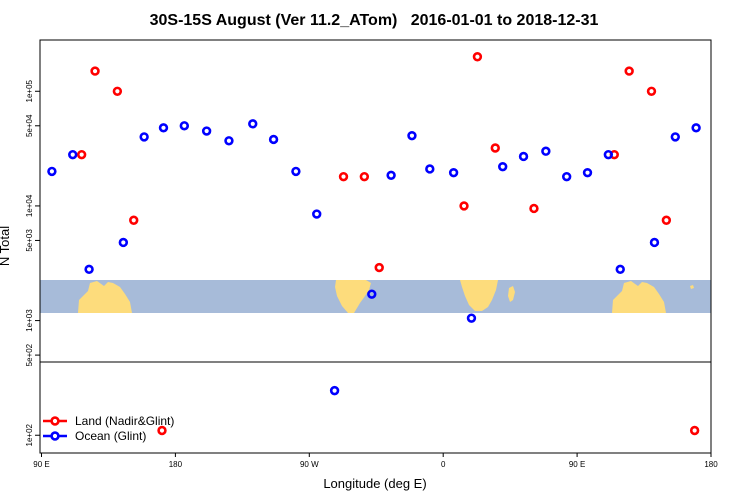  What do you see at coordinates (639, 297) in the screenshot?
I see `australia-land-right` at bounding box center [639, 297].